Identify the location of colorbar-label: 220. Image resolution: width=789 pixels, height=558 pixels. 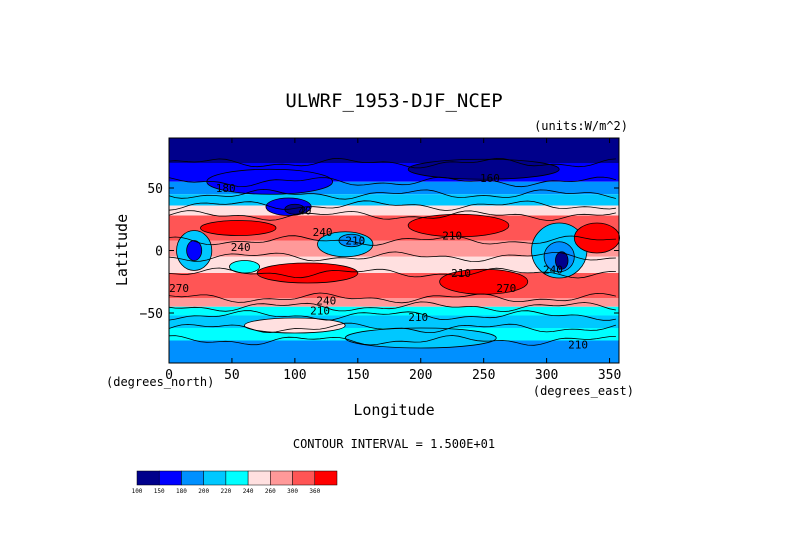
(225, 491).